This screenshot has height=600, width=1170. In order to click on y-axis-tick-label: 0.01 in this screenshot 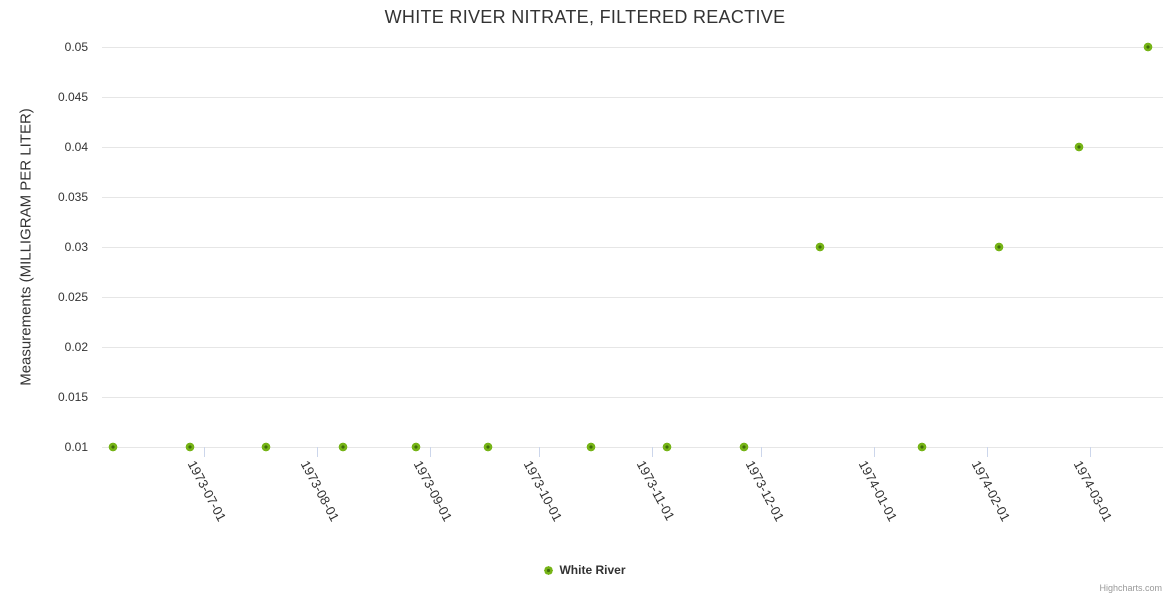, I will do `click(76, 447)`.